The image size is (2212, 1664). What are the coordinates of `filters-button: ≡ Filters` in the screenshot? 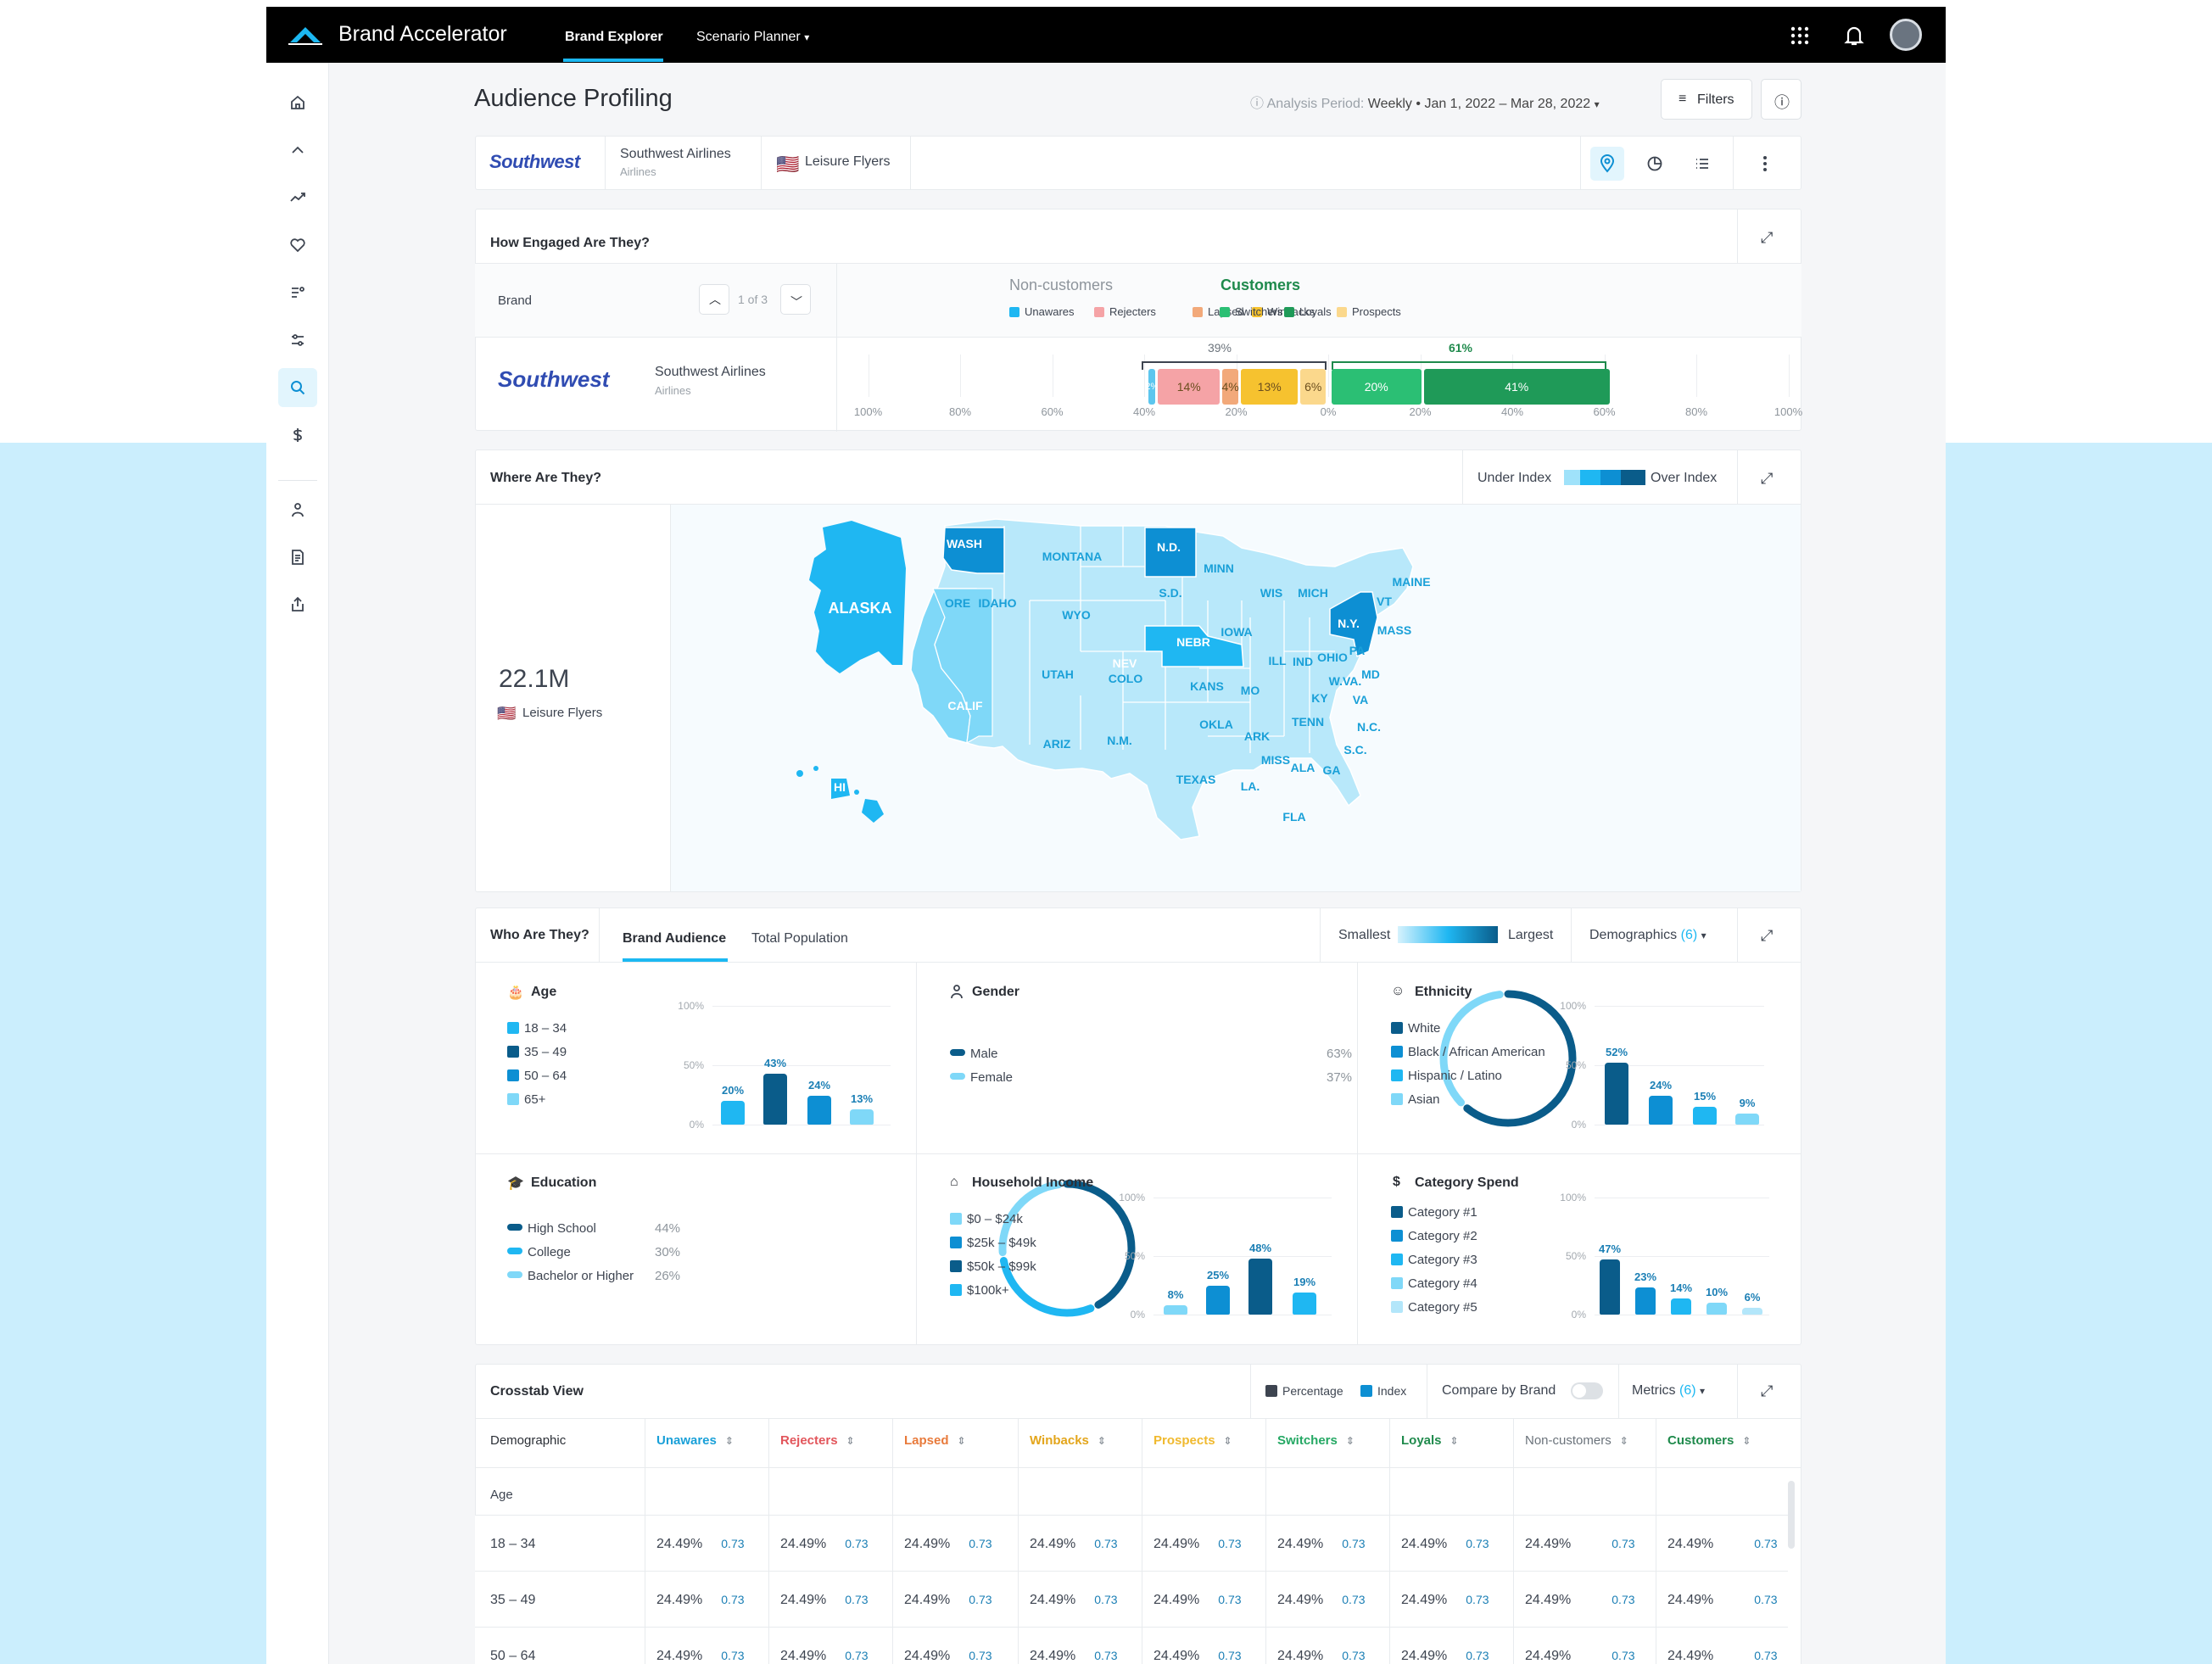 It's located at (1707, 99).